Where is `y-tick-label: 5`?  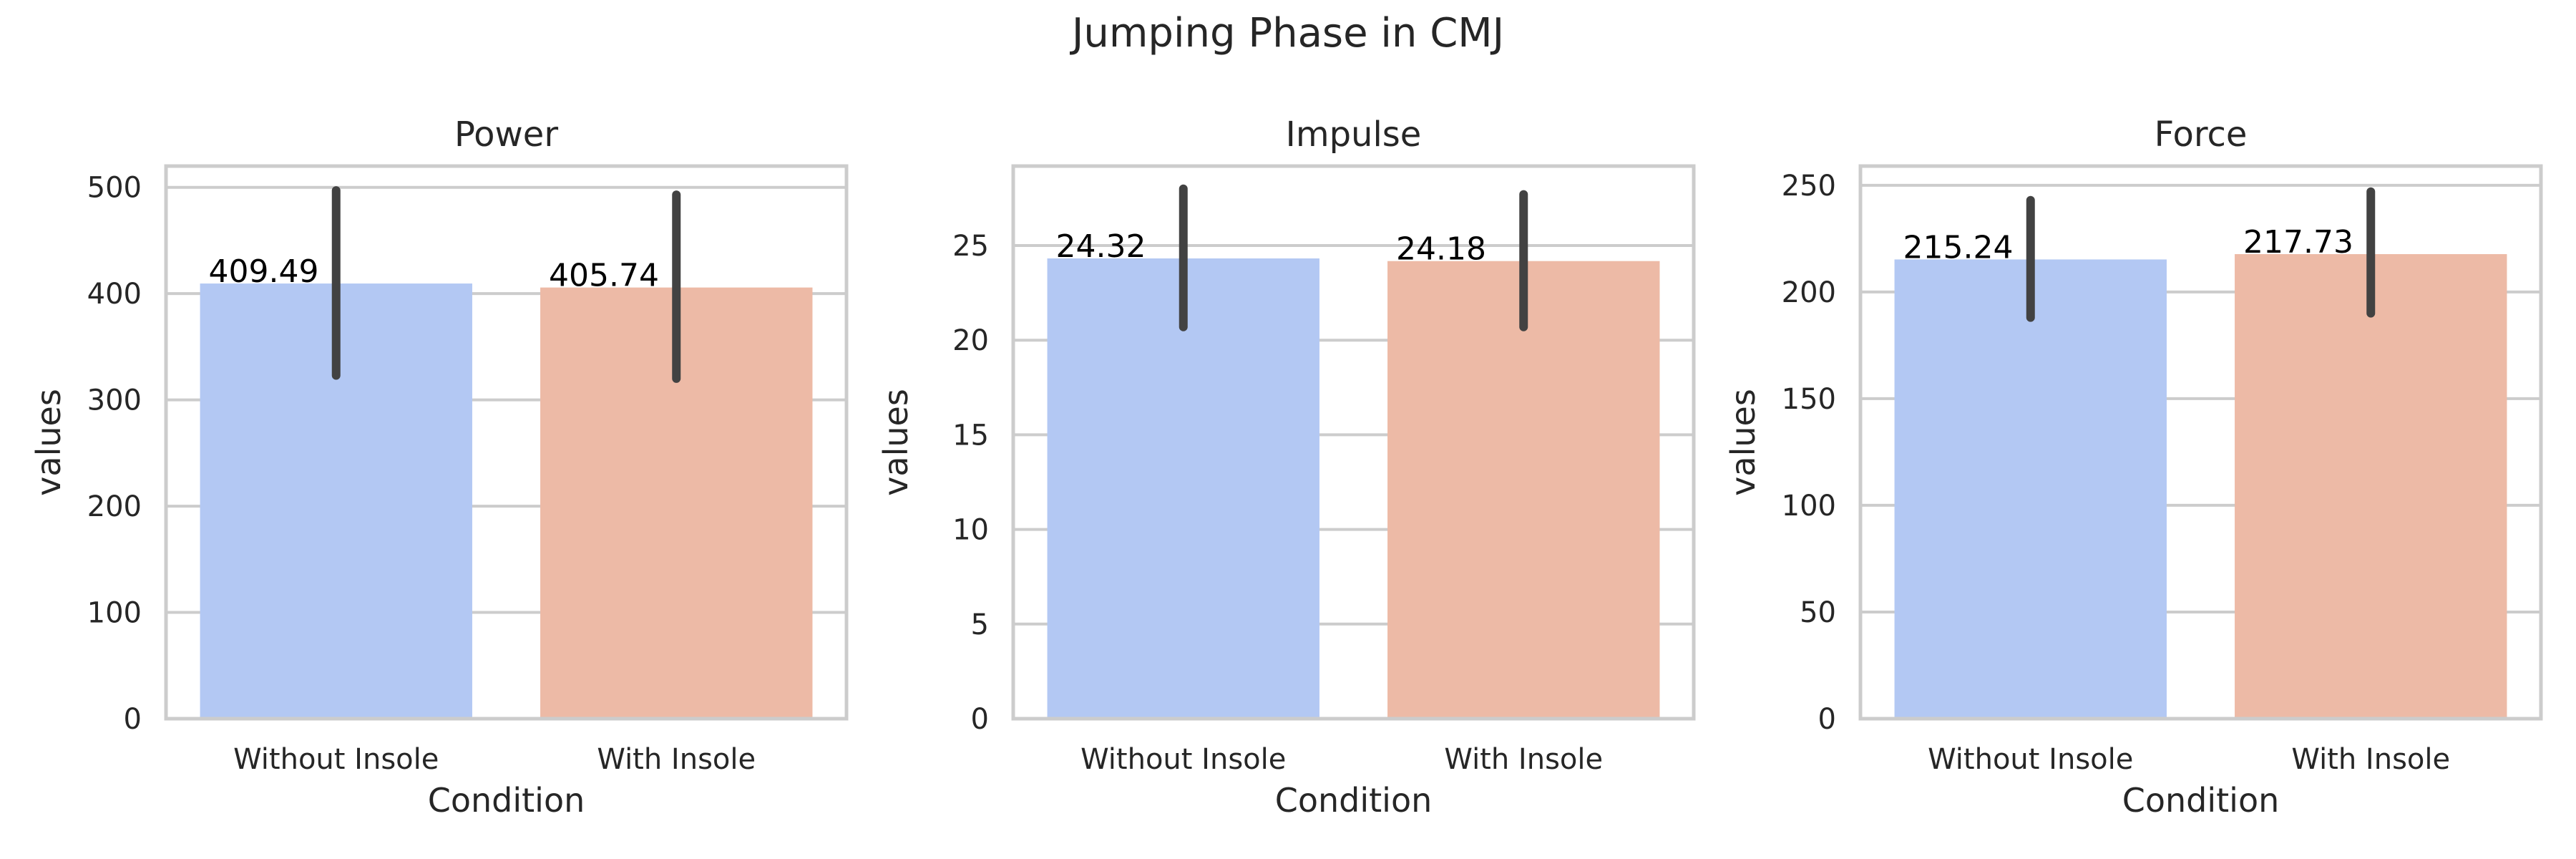 y-tick-label: 5 is located at coordinates (980, 624).